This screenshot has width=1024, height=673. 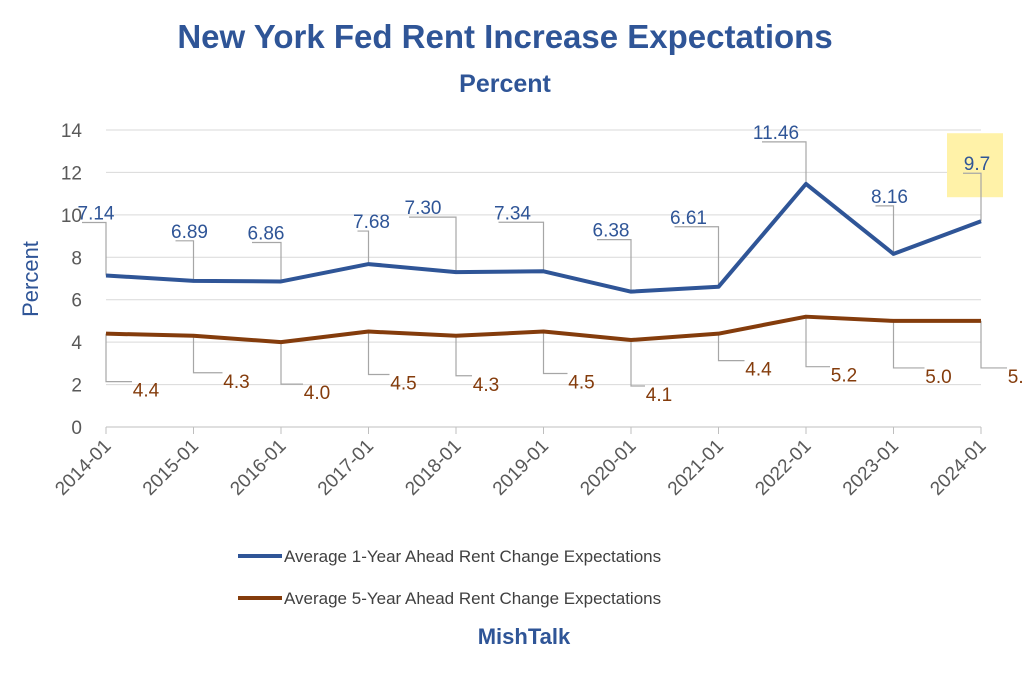 What do you see at coordinates (371, 222) in the screenshot?
I see `data-label-1yr: 7.68` at bounding box center [371, 222].